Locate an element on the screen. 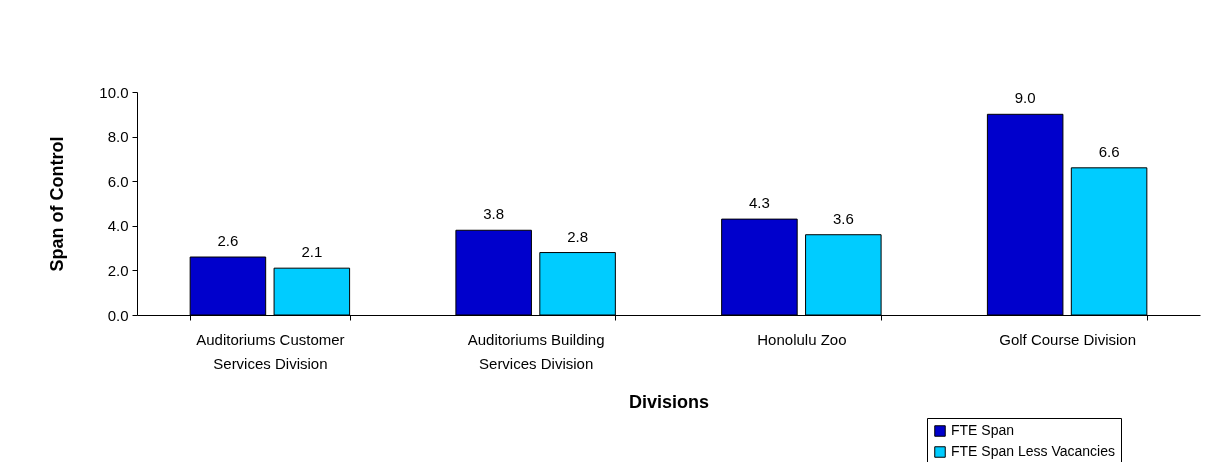 Image resolution: width=1221 pixels, height=462 pixels. data-label: 9.0 is located at coordinates (1025, 98).